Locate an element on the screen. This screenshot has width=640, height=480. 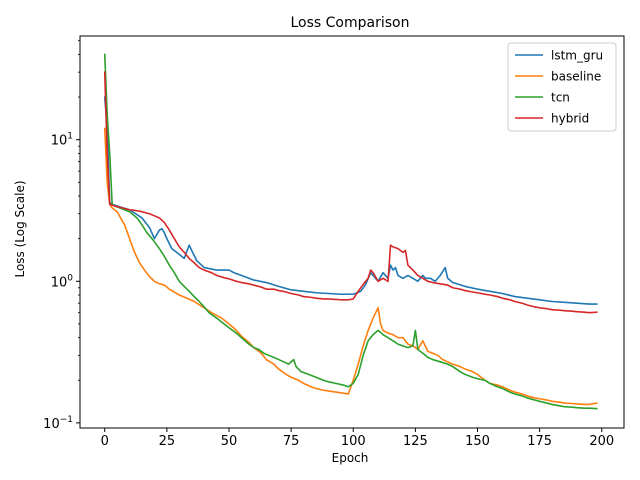
y-axis: 10⁻¹ 10⁰ 10¹ is located at coordinates (61, 236).